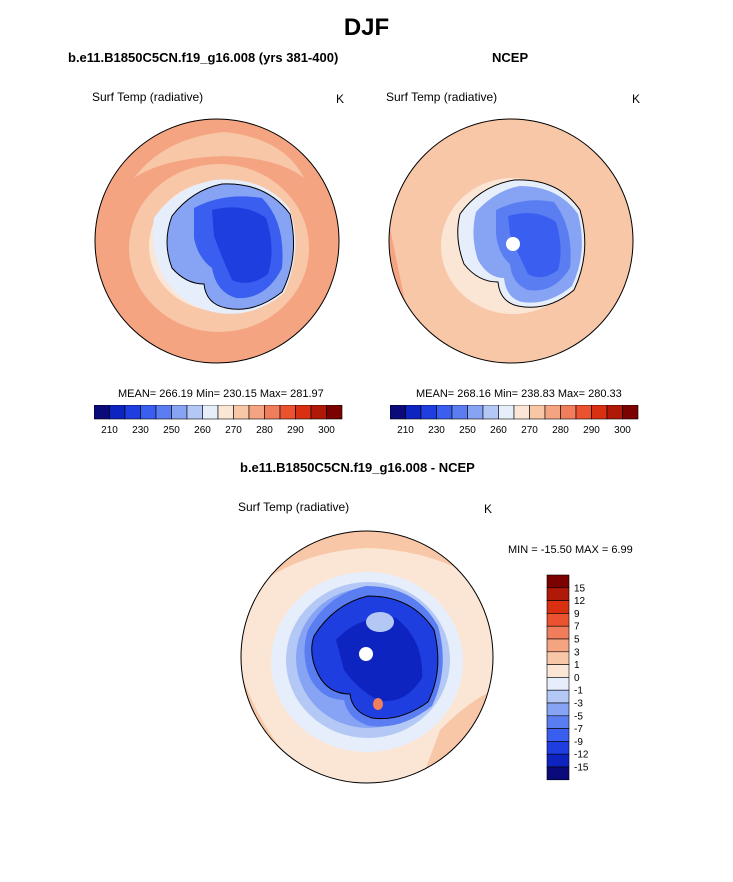 This screenshot has width=733, height=882. Describe the element at coordinates (577, 614) in the screenshot. I see `colorbar-tick-label: 9` at that location.